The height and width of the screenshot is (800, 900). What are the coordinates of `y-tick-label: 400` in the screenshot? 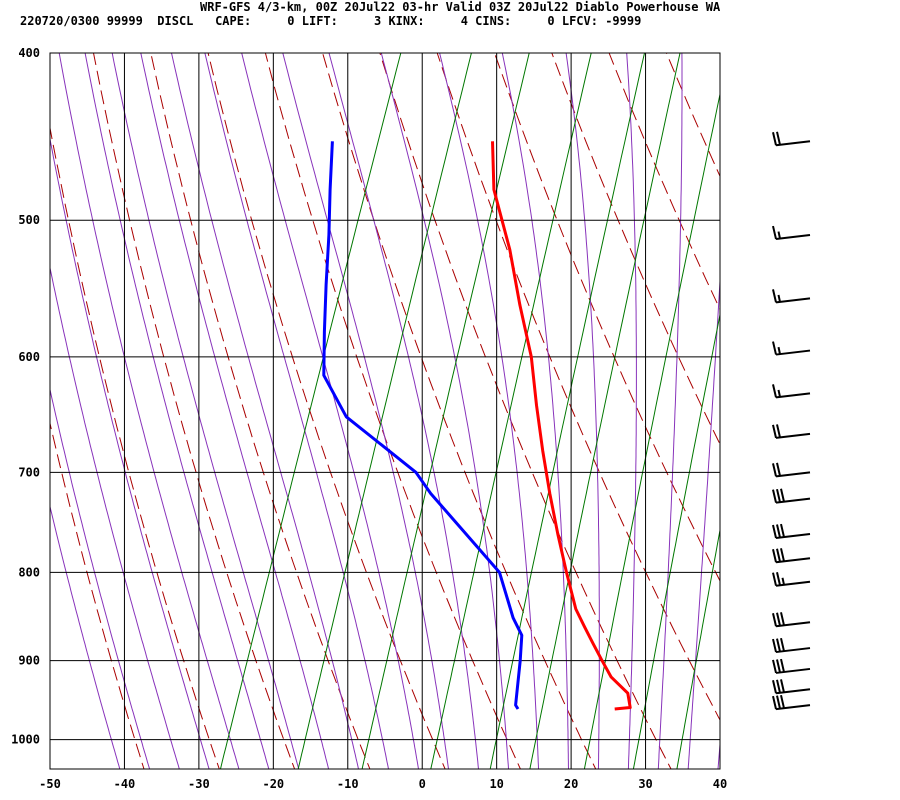 It's located at (29, 53).